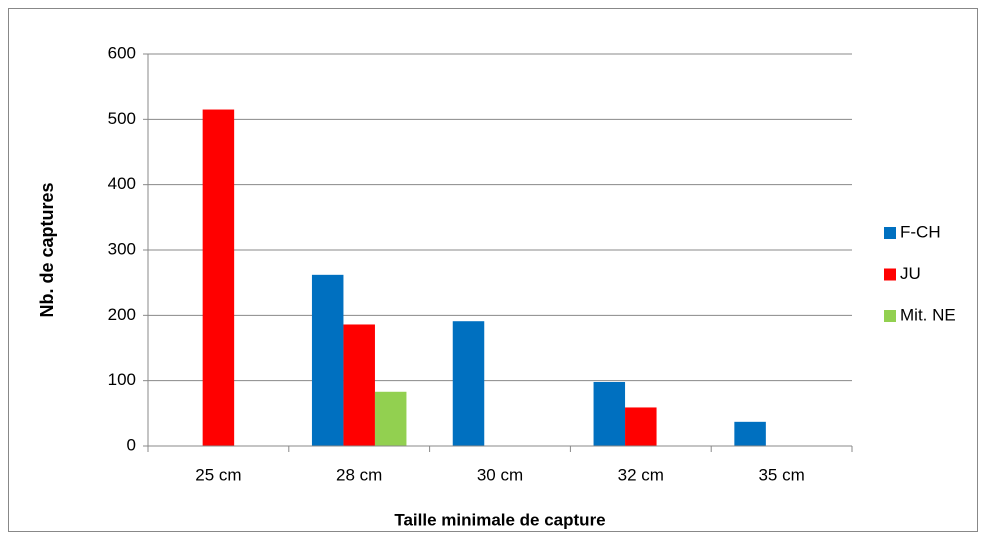  What do you see at coordinates (781, 474) in the screenshot?
I see `x-tick-label: 35 cm` at bounding box center [781, 474].